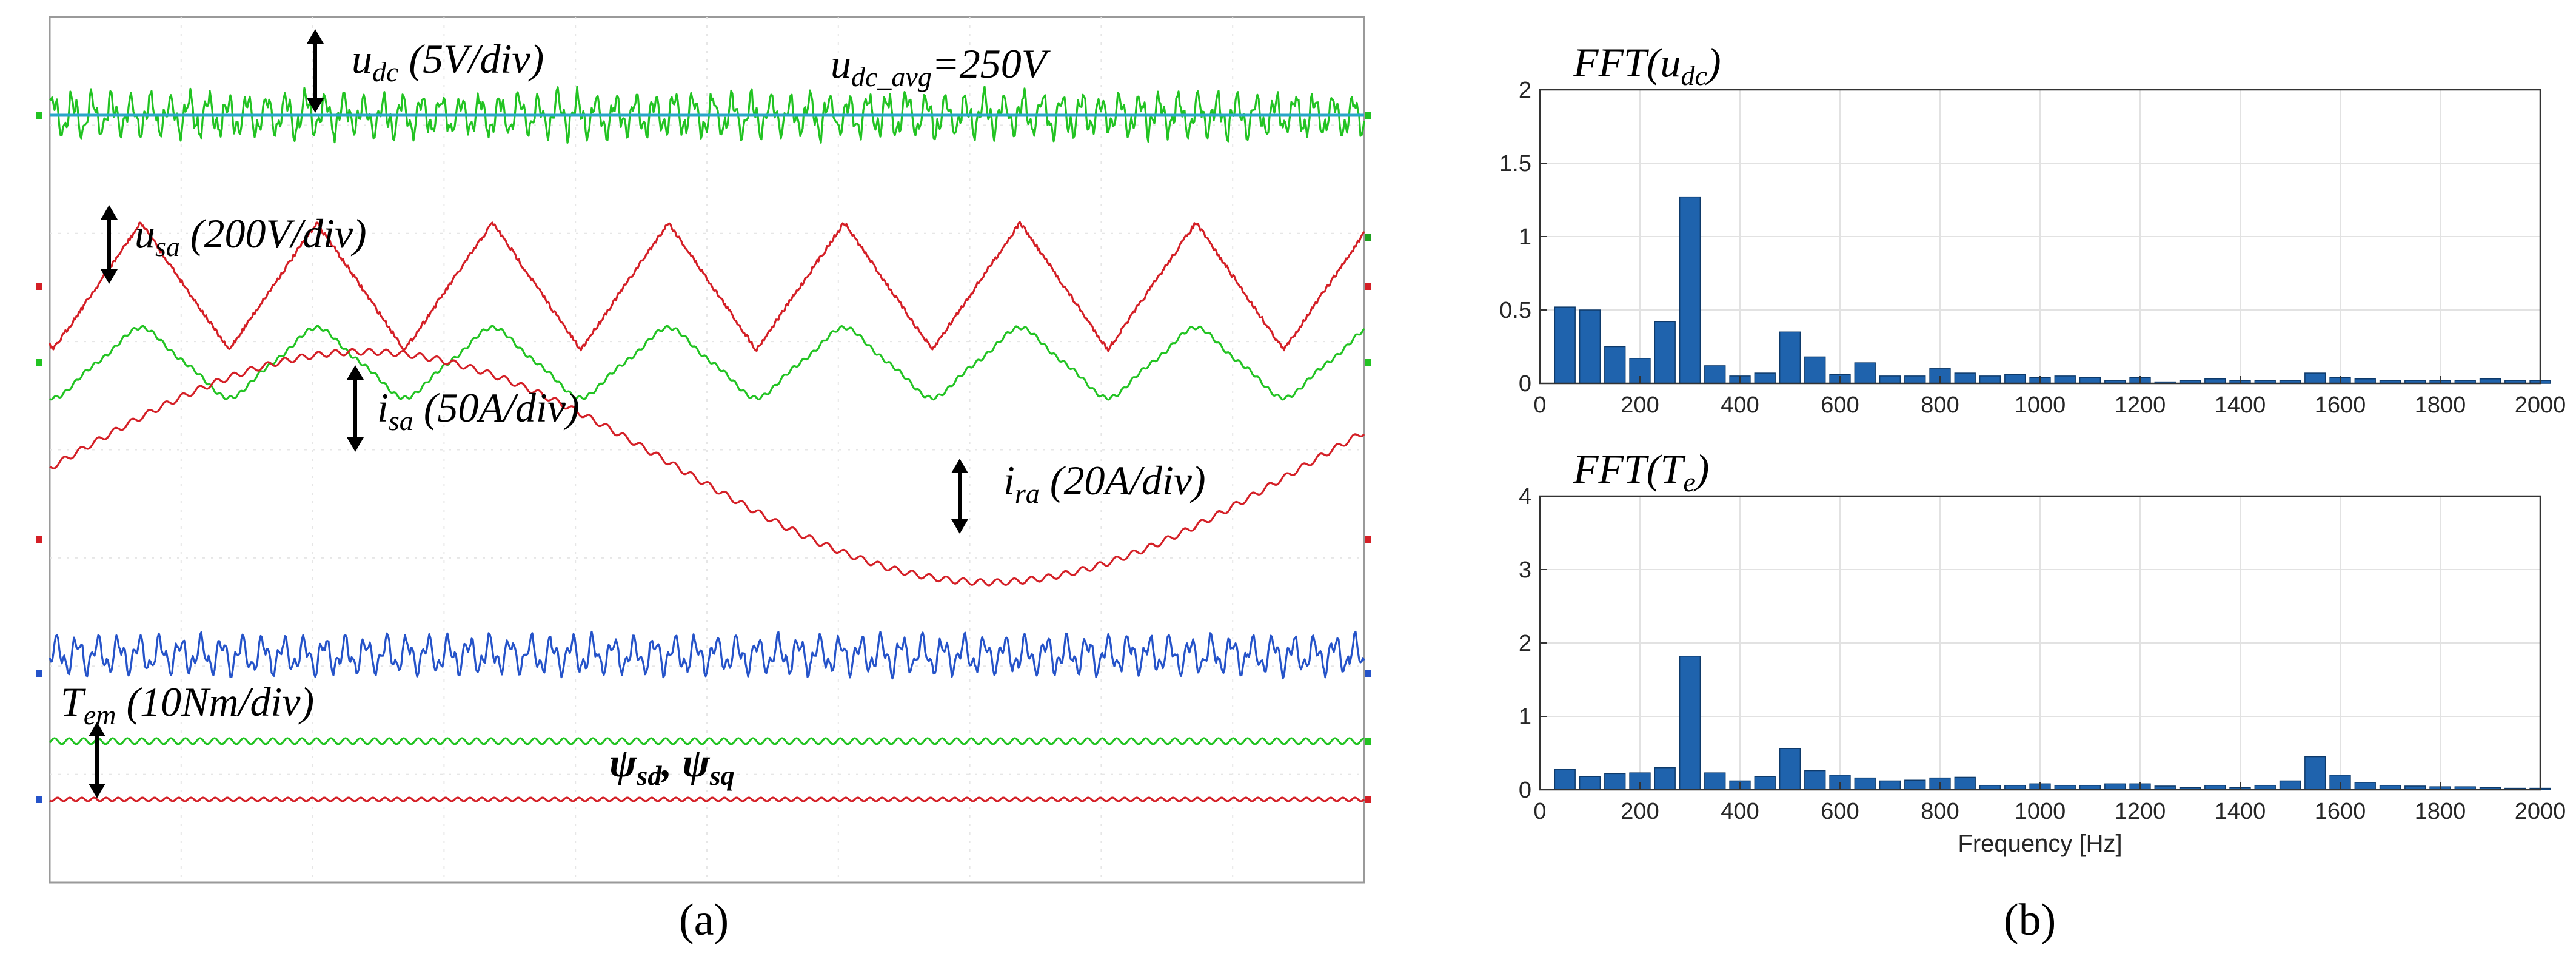 The height and width of the screenshot is (962, 2576). Describe the element at coordinates (2540, 405) in the screenshot. I see `fft-udc-xtick-label: 2000` at that location.